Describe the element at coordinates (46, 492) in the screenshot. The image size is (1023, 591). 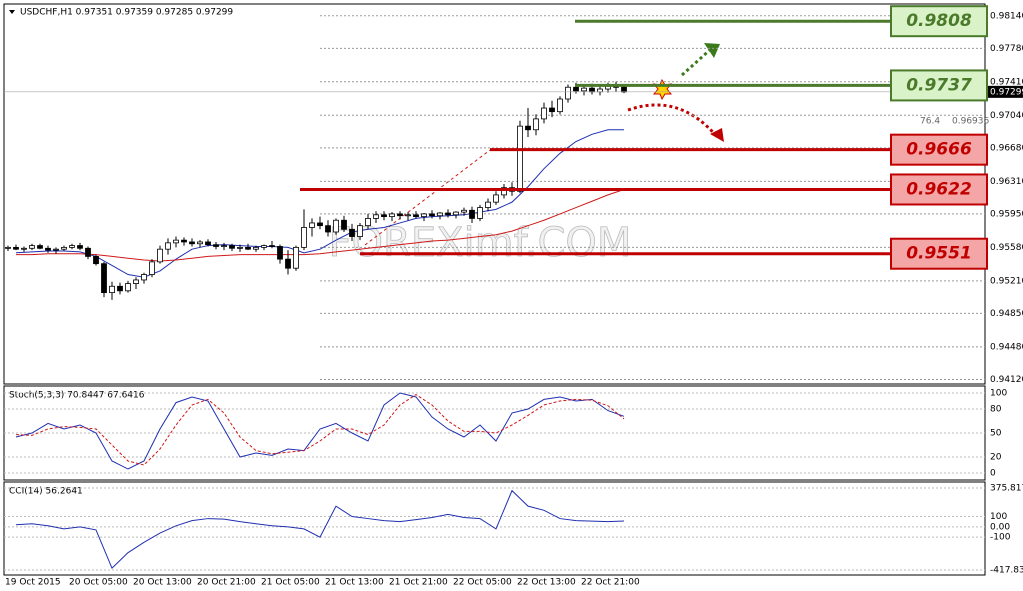
I see `cci-label: CCI(14) 56.2641` at that location.